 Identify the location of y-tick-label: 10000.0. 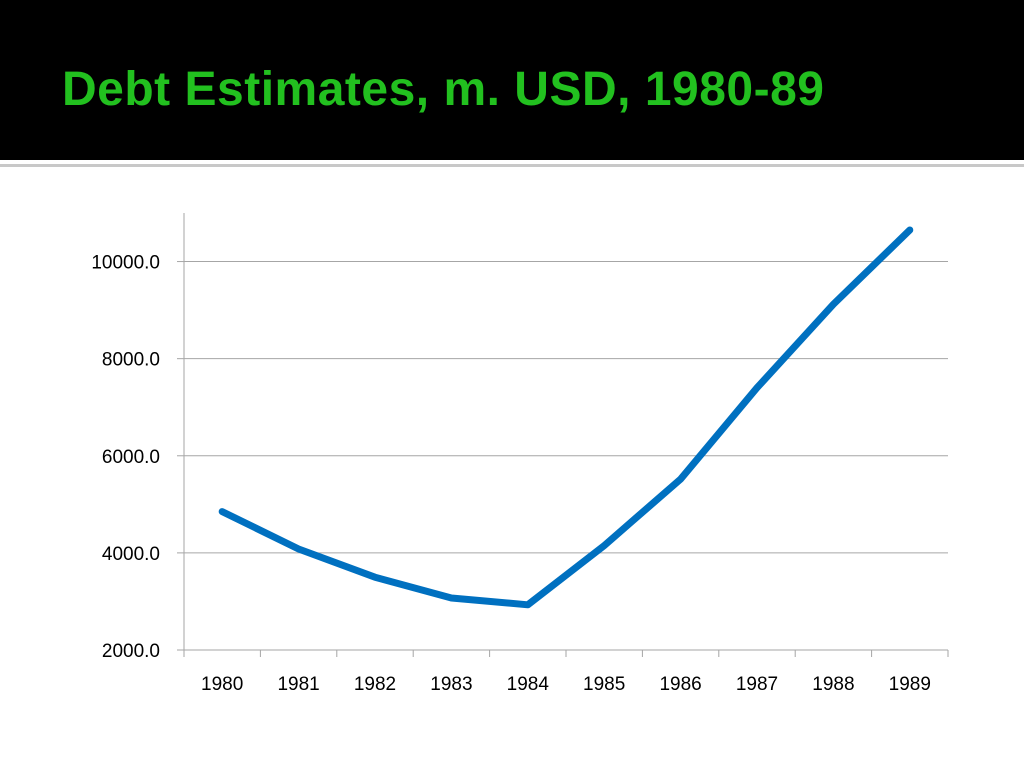
(125, 263).